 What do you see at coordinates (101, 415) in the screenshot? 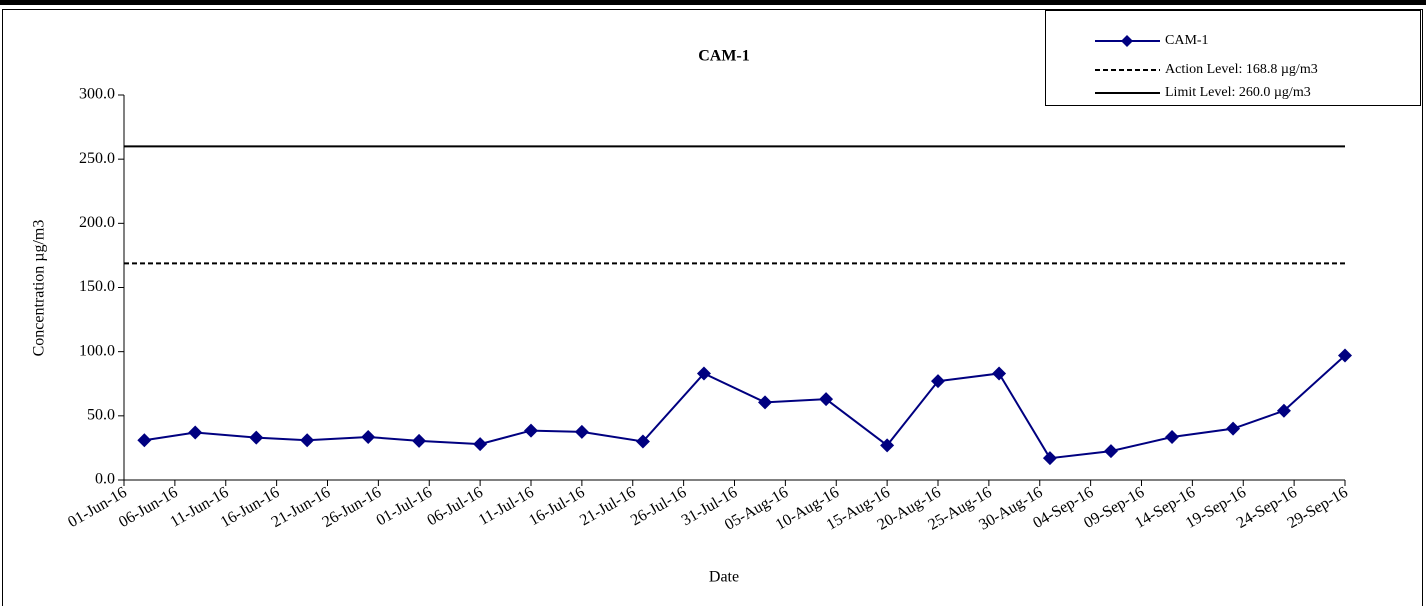
I see `y-tick-label: 50.0` at bounding box center [101, 415].